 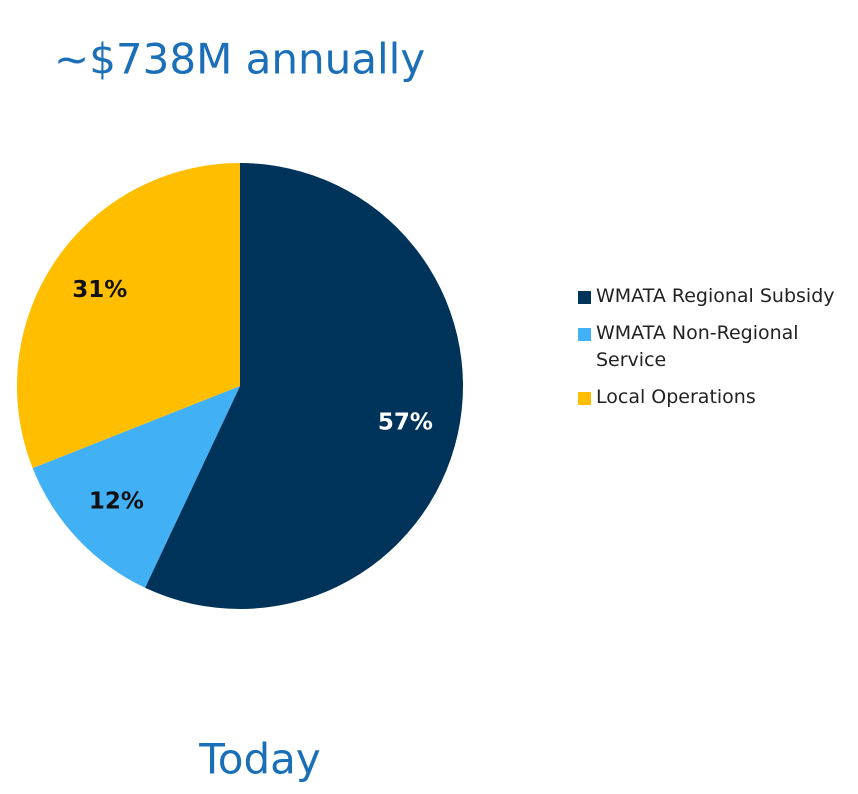 What do you see at coordinates (99, 290) in the screenshot?
I see `data-label: 31%` at bounding box center [99, 290].